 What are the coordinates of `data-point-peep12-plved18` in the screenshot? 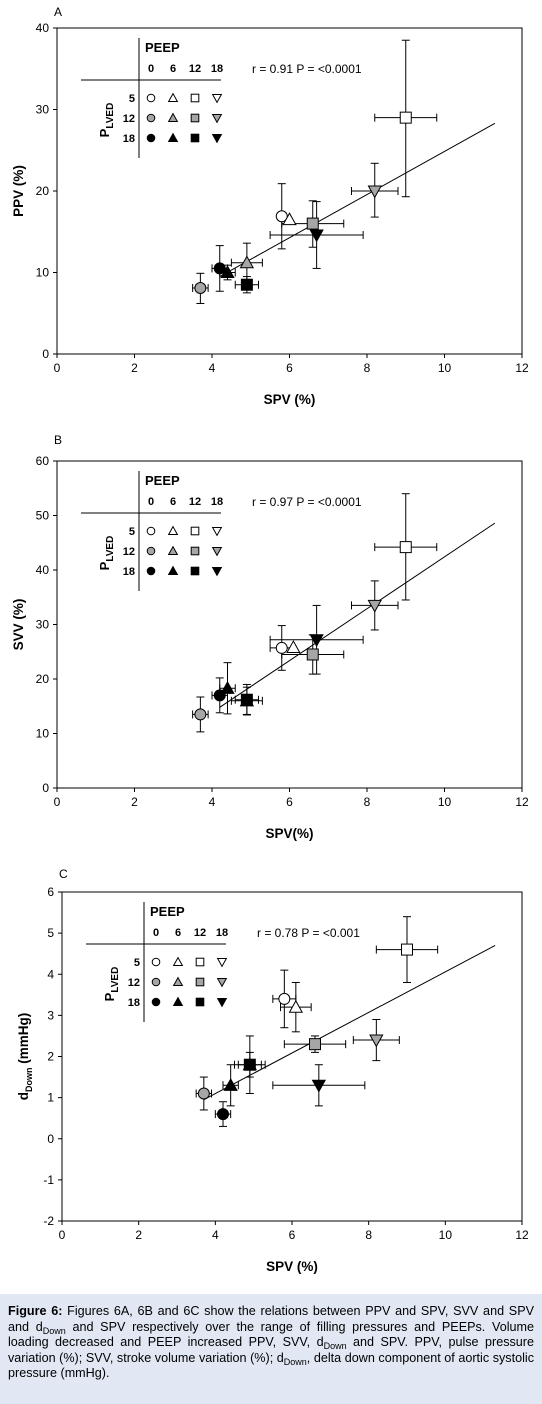 It's located at (249, 1064).